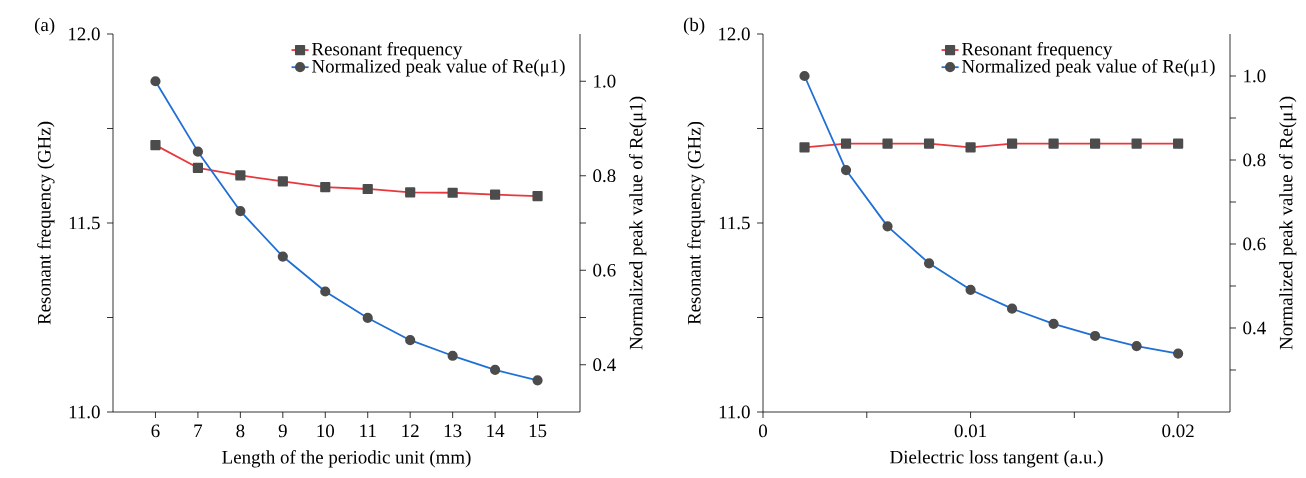  What do you see at coordinates (996, 459) in the screenshot?
I see `x-axis-title: Dielectric loss tangent (a.u.)` at bounding box center [996, 459].